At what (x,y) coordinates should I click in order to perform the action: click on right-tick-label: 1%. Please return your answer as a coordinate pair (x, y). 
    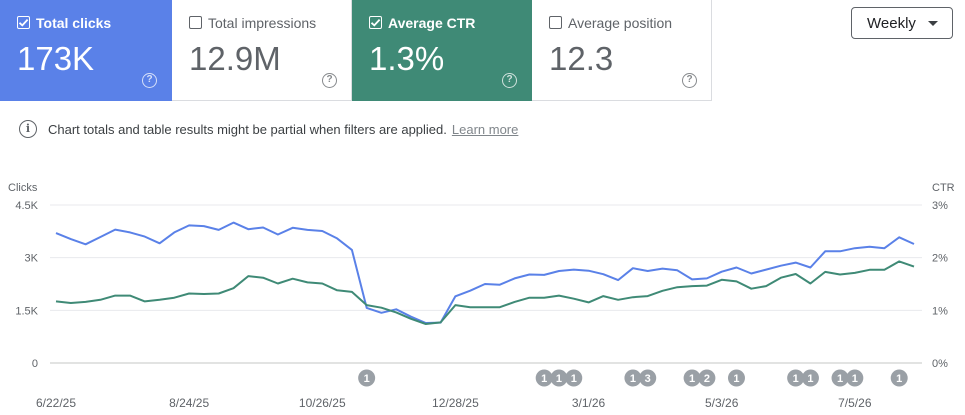
    Looking at the image, I should click on (940, 311).